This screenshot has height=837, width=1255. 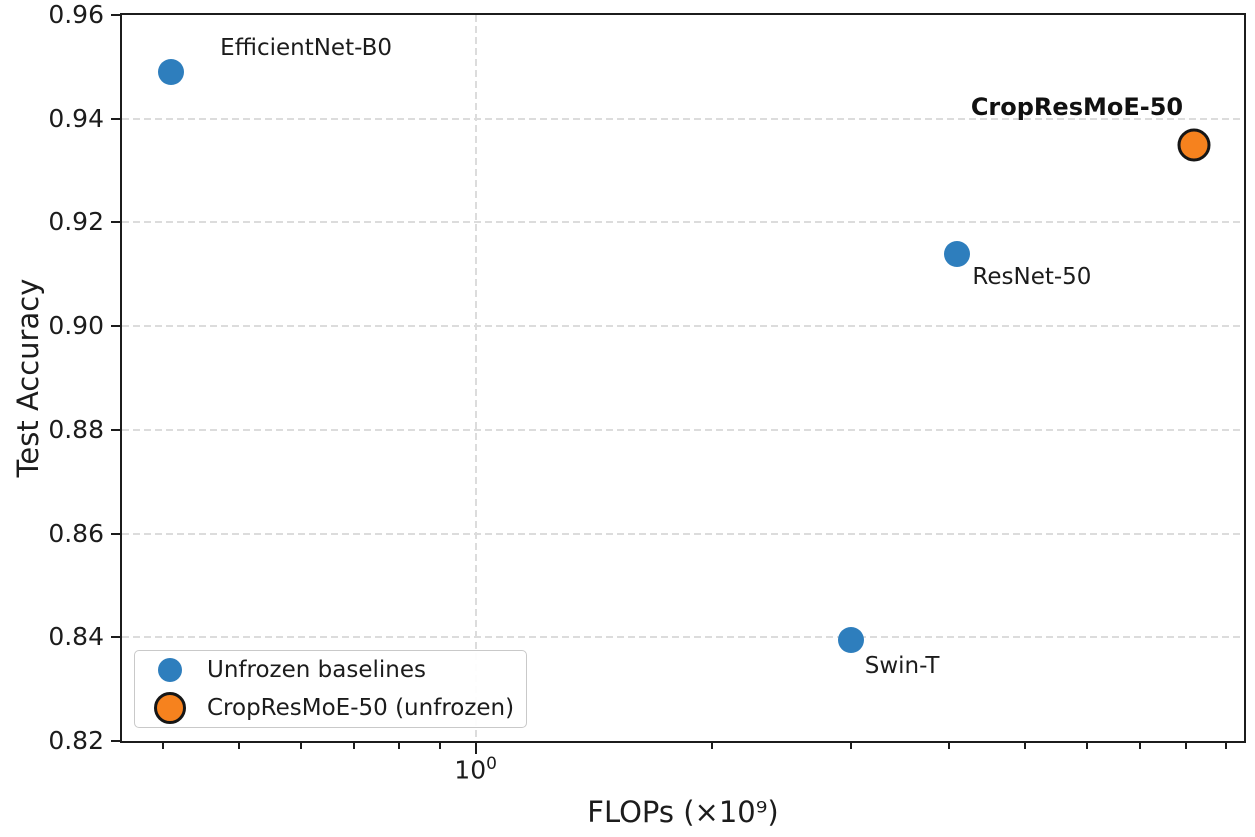 What do you see at coordinates (316, 670) in the screenshot?
I see `legend-label: Unfrozen baselines` at bounding box center [316, 670].